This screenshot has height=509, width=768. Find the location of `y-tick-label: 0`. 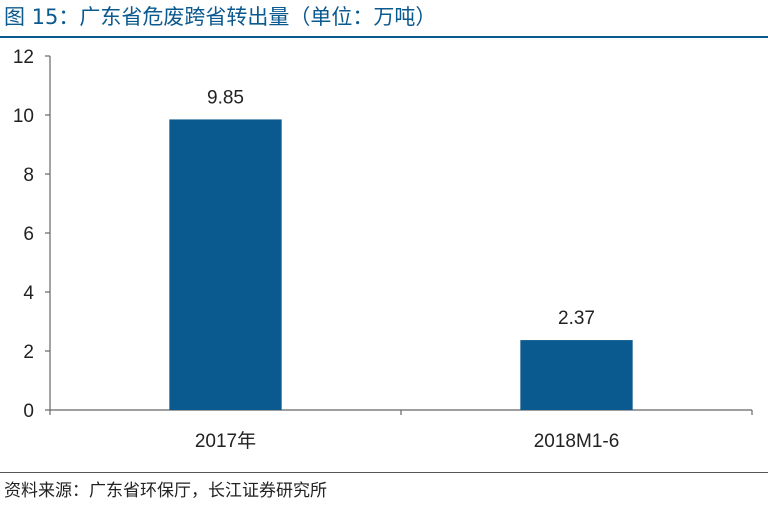

y-tick-label: 0 is located at coordinates (28, 411).